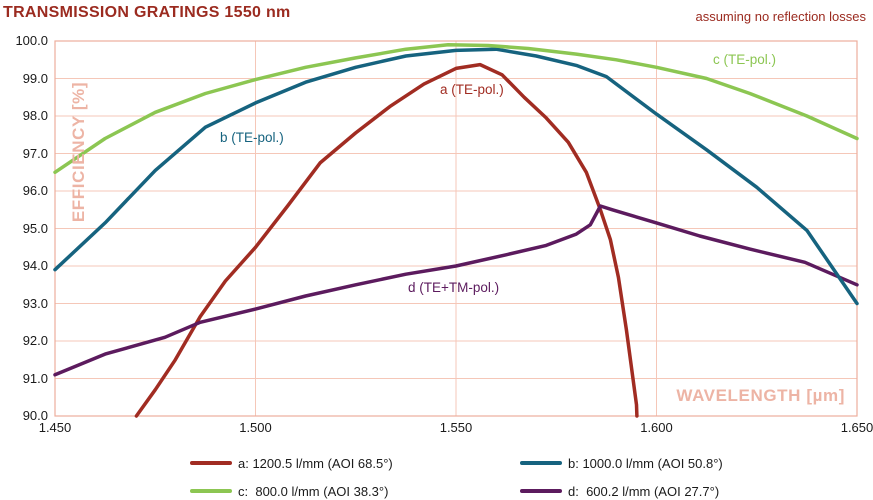  What do you see at coordinates (541, 463) in the screenshot?
I see `legend-swatch-b` at bounding box center [541, 463].